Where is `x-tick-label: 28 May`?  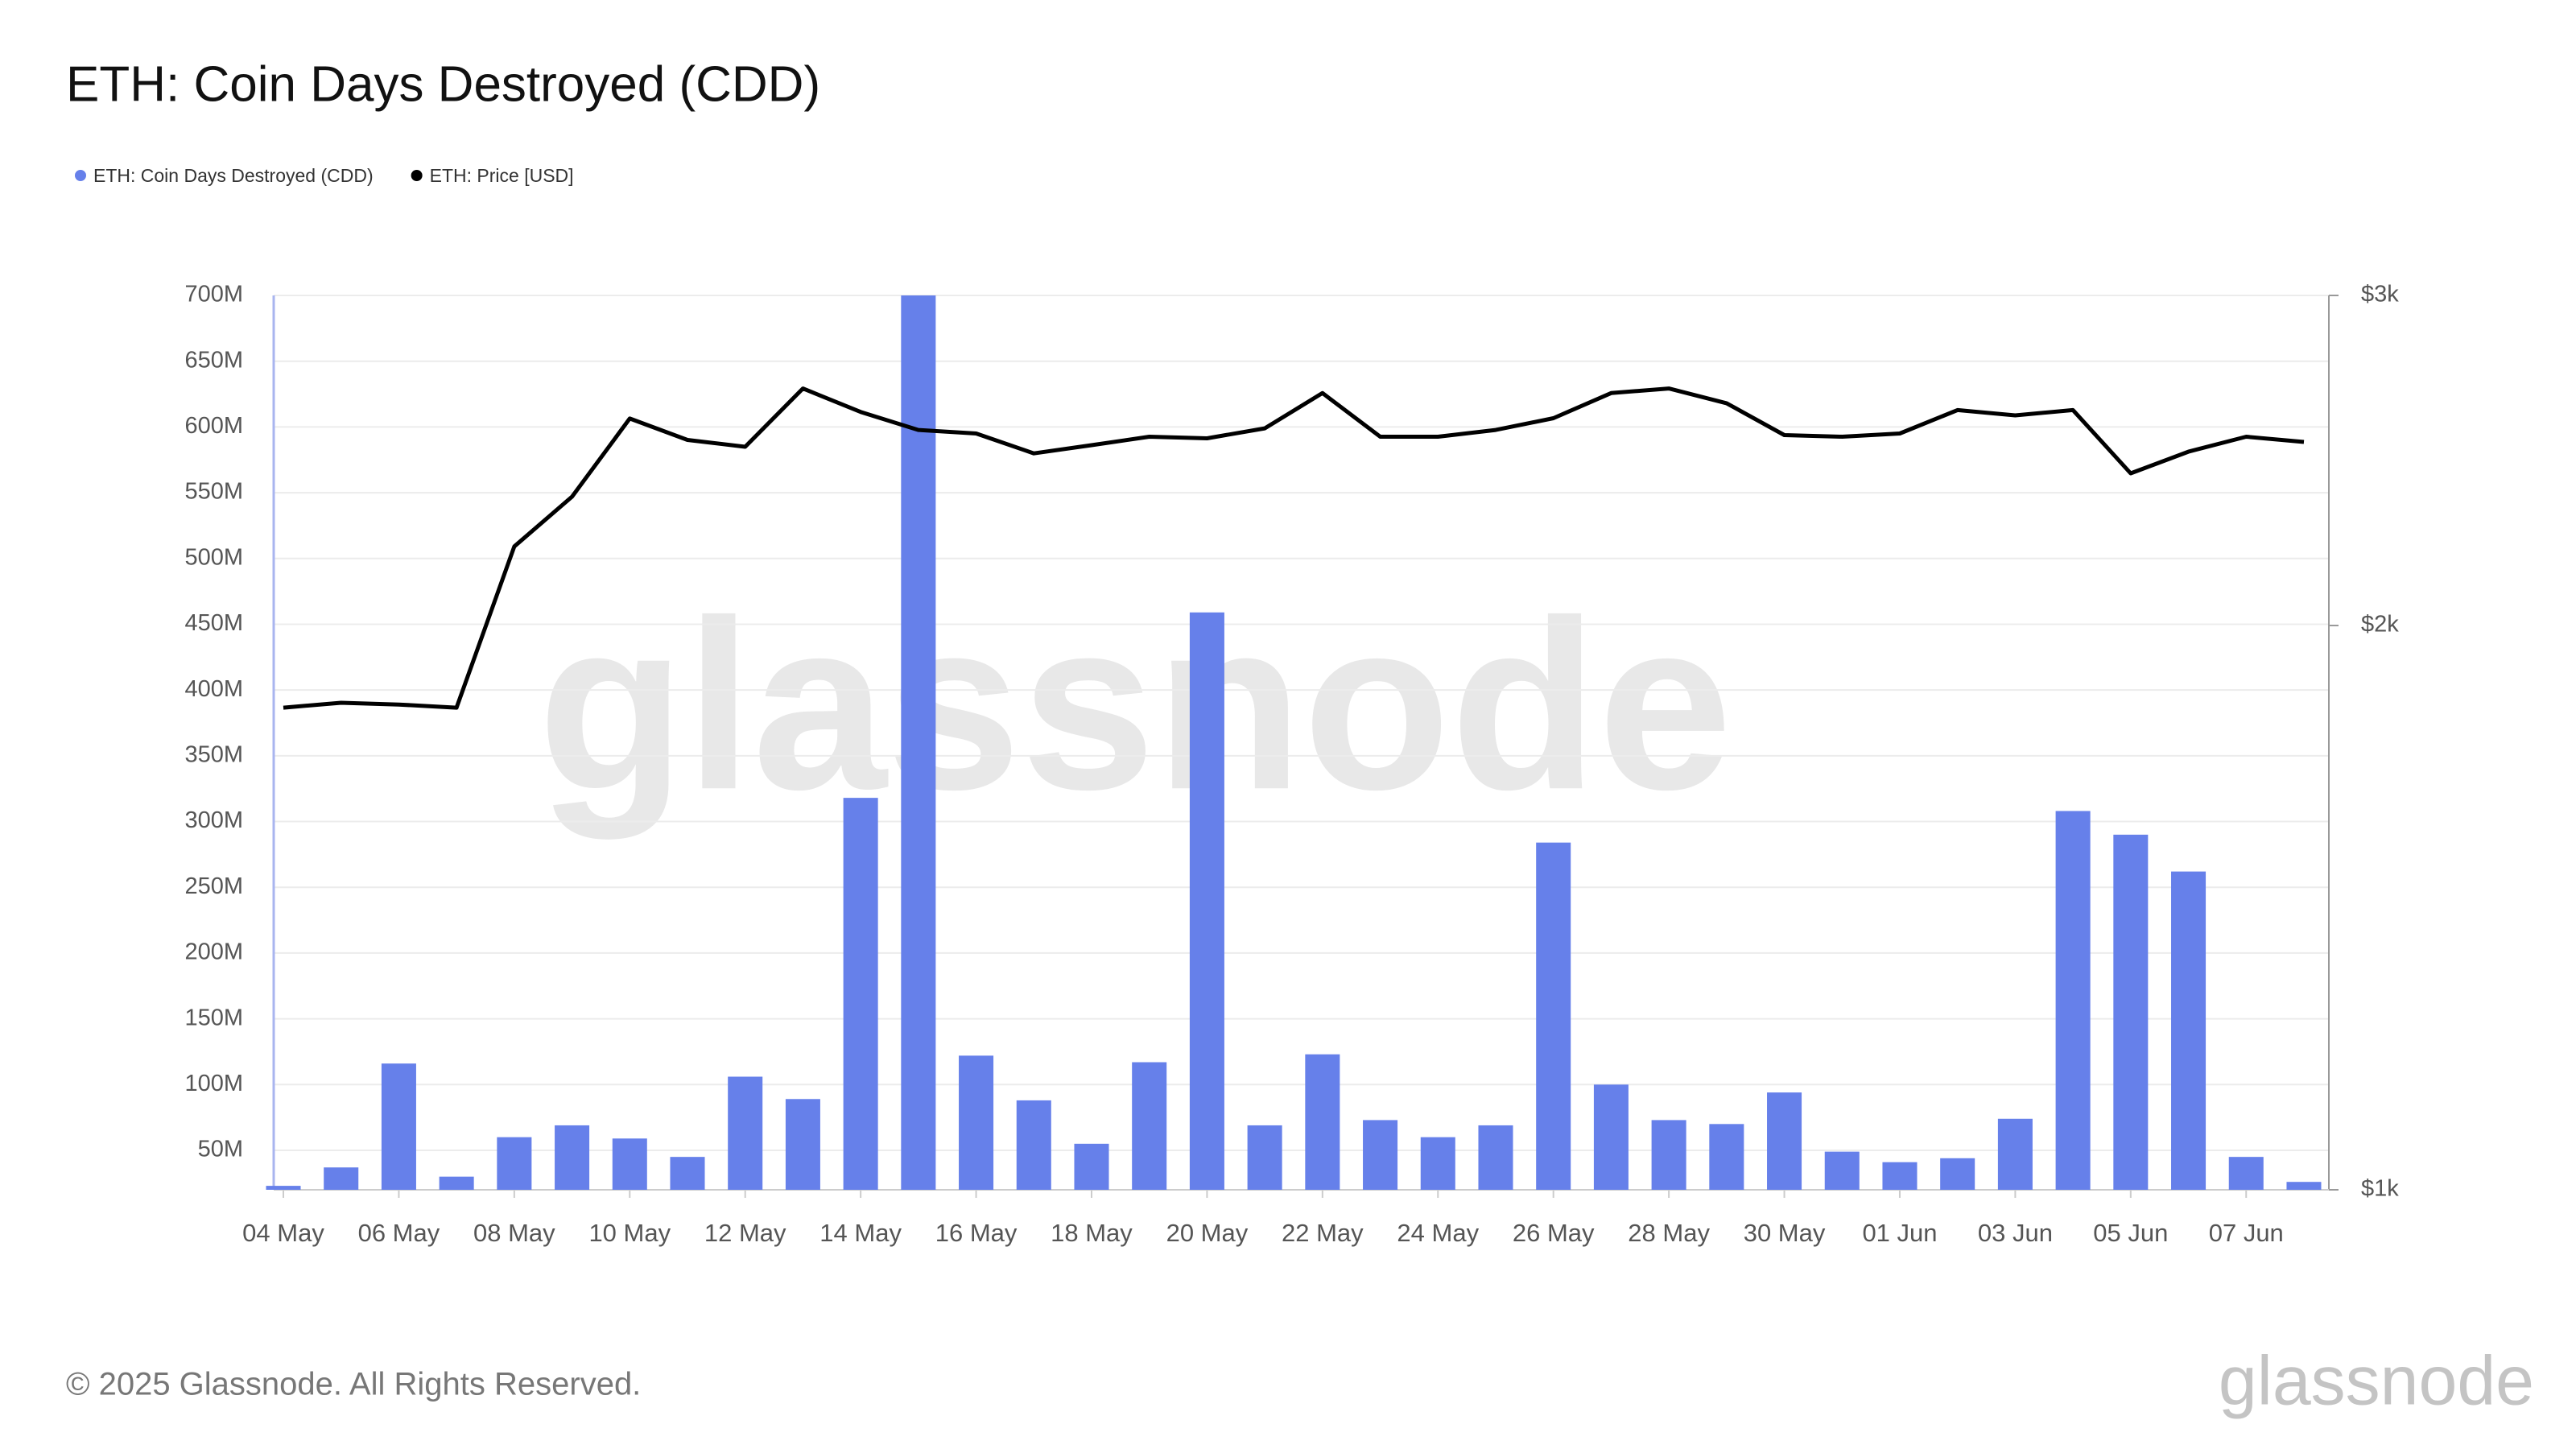
x-tick-label: 28 May is located at coordinates (1669, 1233).